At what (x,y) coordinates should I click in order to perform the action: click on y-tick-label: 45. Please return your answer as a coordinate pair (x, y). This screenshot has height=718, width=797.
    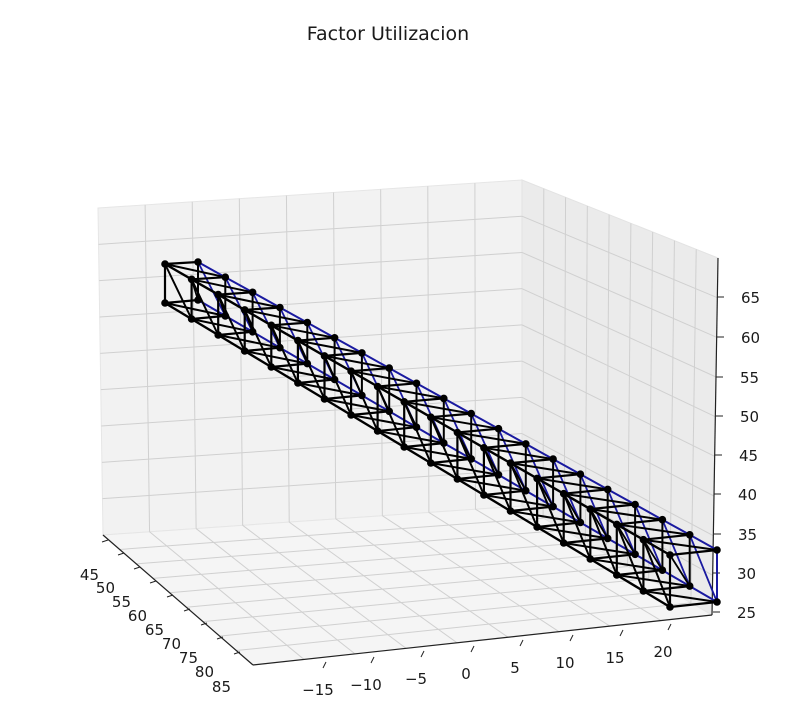
    Looking at the image, I should click on (89, 575).